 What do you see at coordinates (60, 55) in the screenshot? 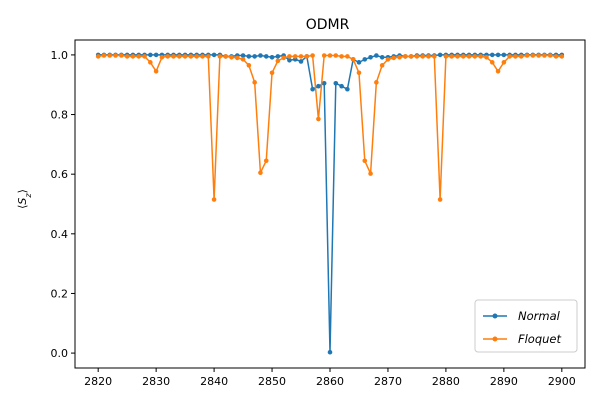
I see `y-tick-label: 1.0` at bounding box center [60, 55].